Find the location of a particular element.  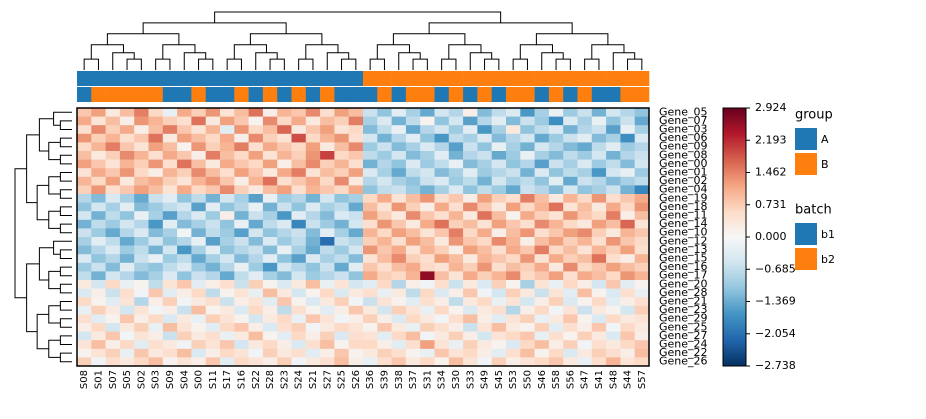

legend-title: batch is located at coordinates (813, 210).